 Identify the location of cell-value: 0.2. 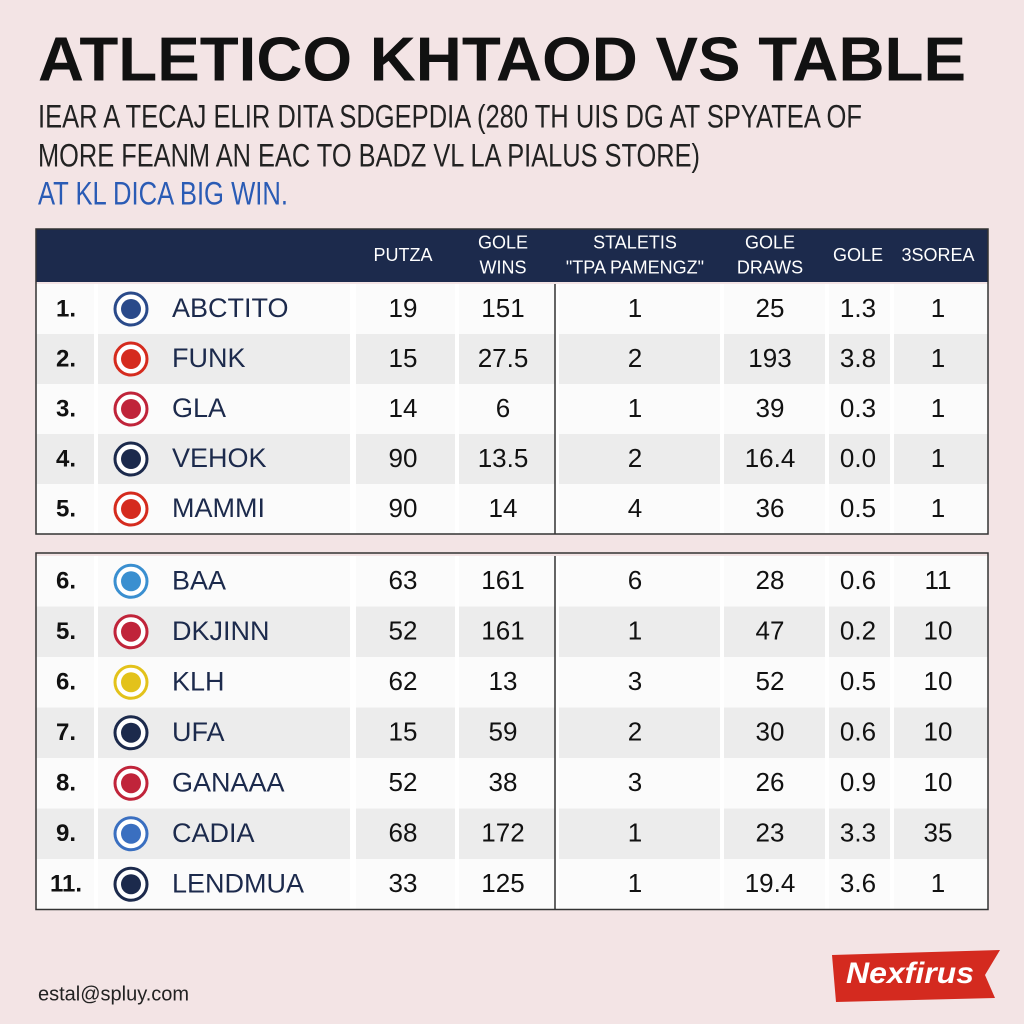
(858, 631).